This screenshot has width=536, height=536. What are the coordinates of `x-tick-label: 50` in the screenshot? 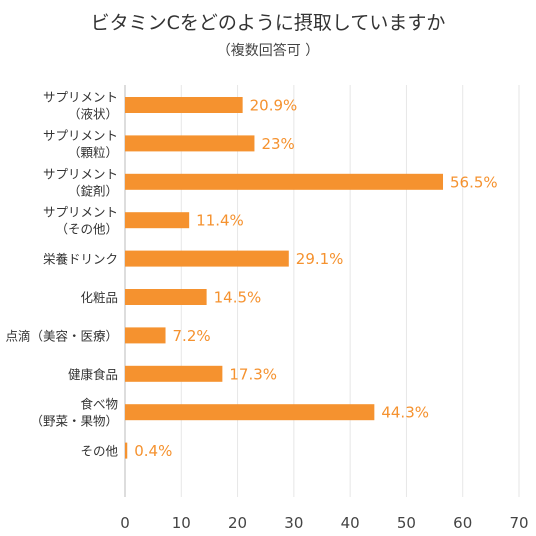 It's located at (406, 523).